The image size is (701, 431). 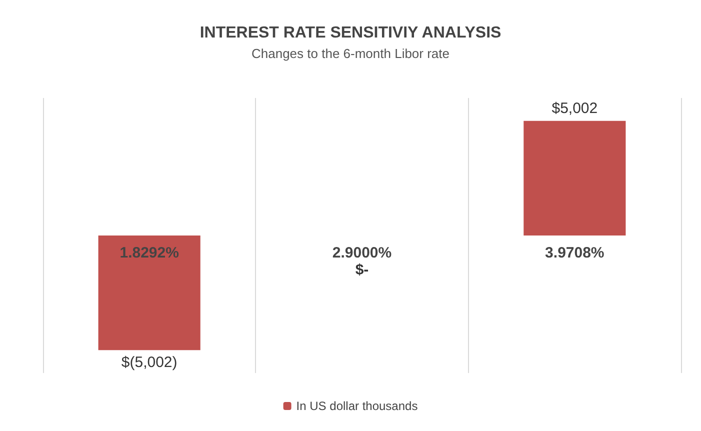 I want to click on chart-subtitle: Changes to the 6-month Libor rate, so click(x=350, y=53).